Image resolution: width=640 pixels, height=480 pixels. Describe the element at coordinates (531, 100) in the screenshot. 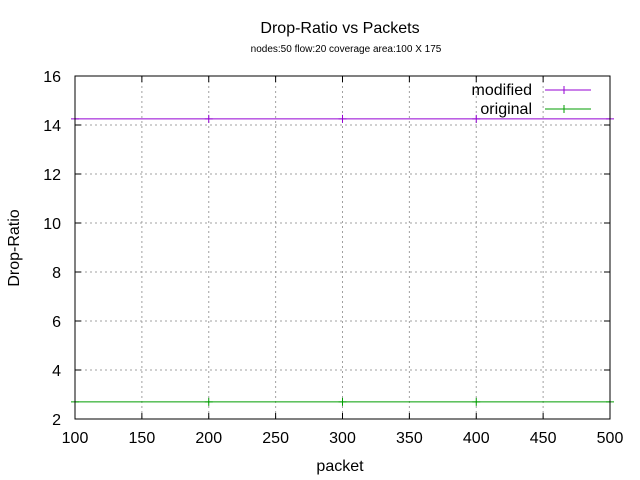

I see `legend: modified original` at that location.